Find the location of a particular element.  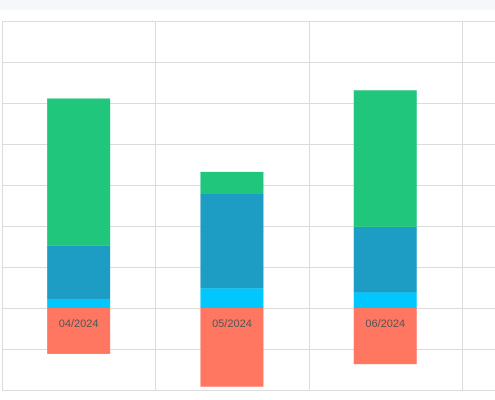

category-label: 05/2024 is located at coordinates (232, 324).